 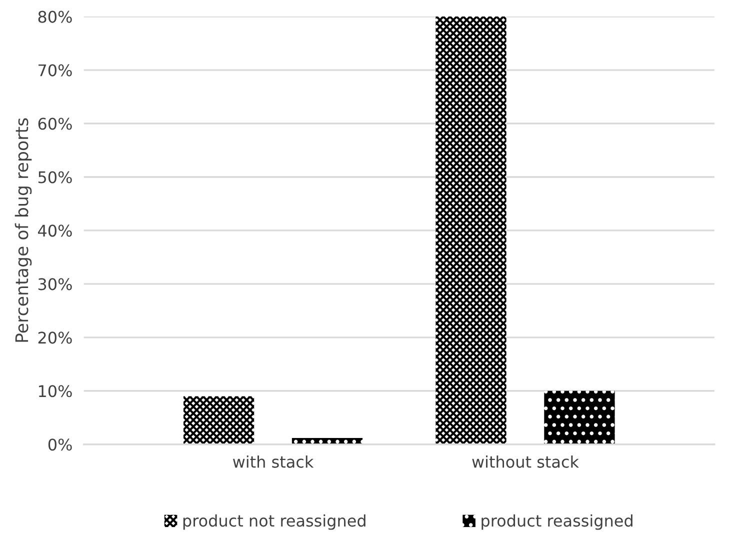 What do you see at coordinates (557, 522) in the screenshot?
I see `legend-label: product reassigned` at bounding box center [557, 522].